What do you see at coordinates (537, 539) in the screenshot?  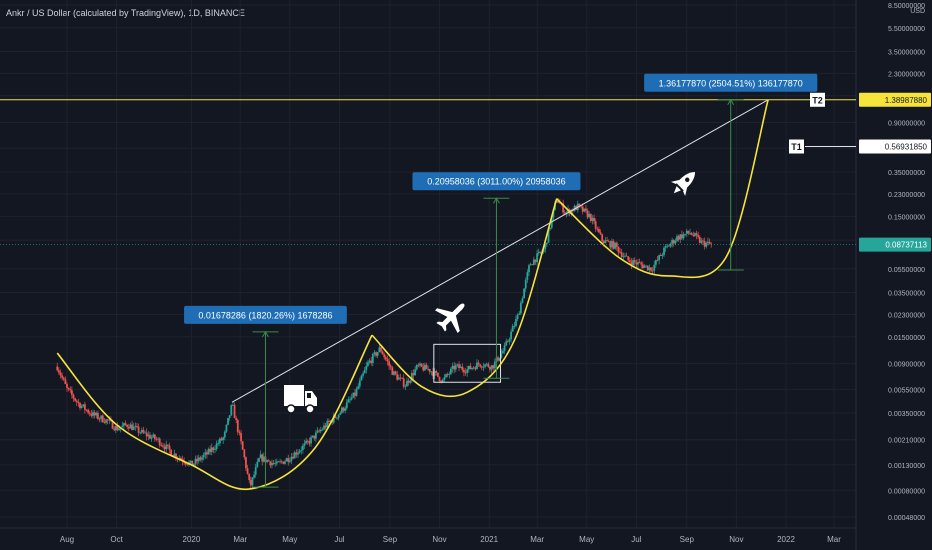 I see `x-tick-label: Mar` at bounding box center [537, 539].